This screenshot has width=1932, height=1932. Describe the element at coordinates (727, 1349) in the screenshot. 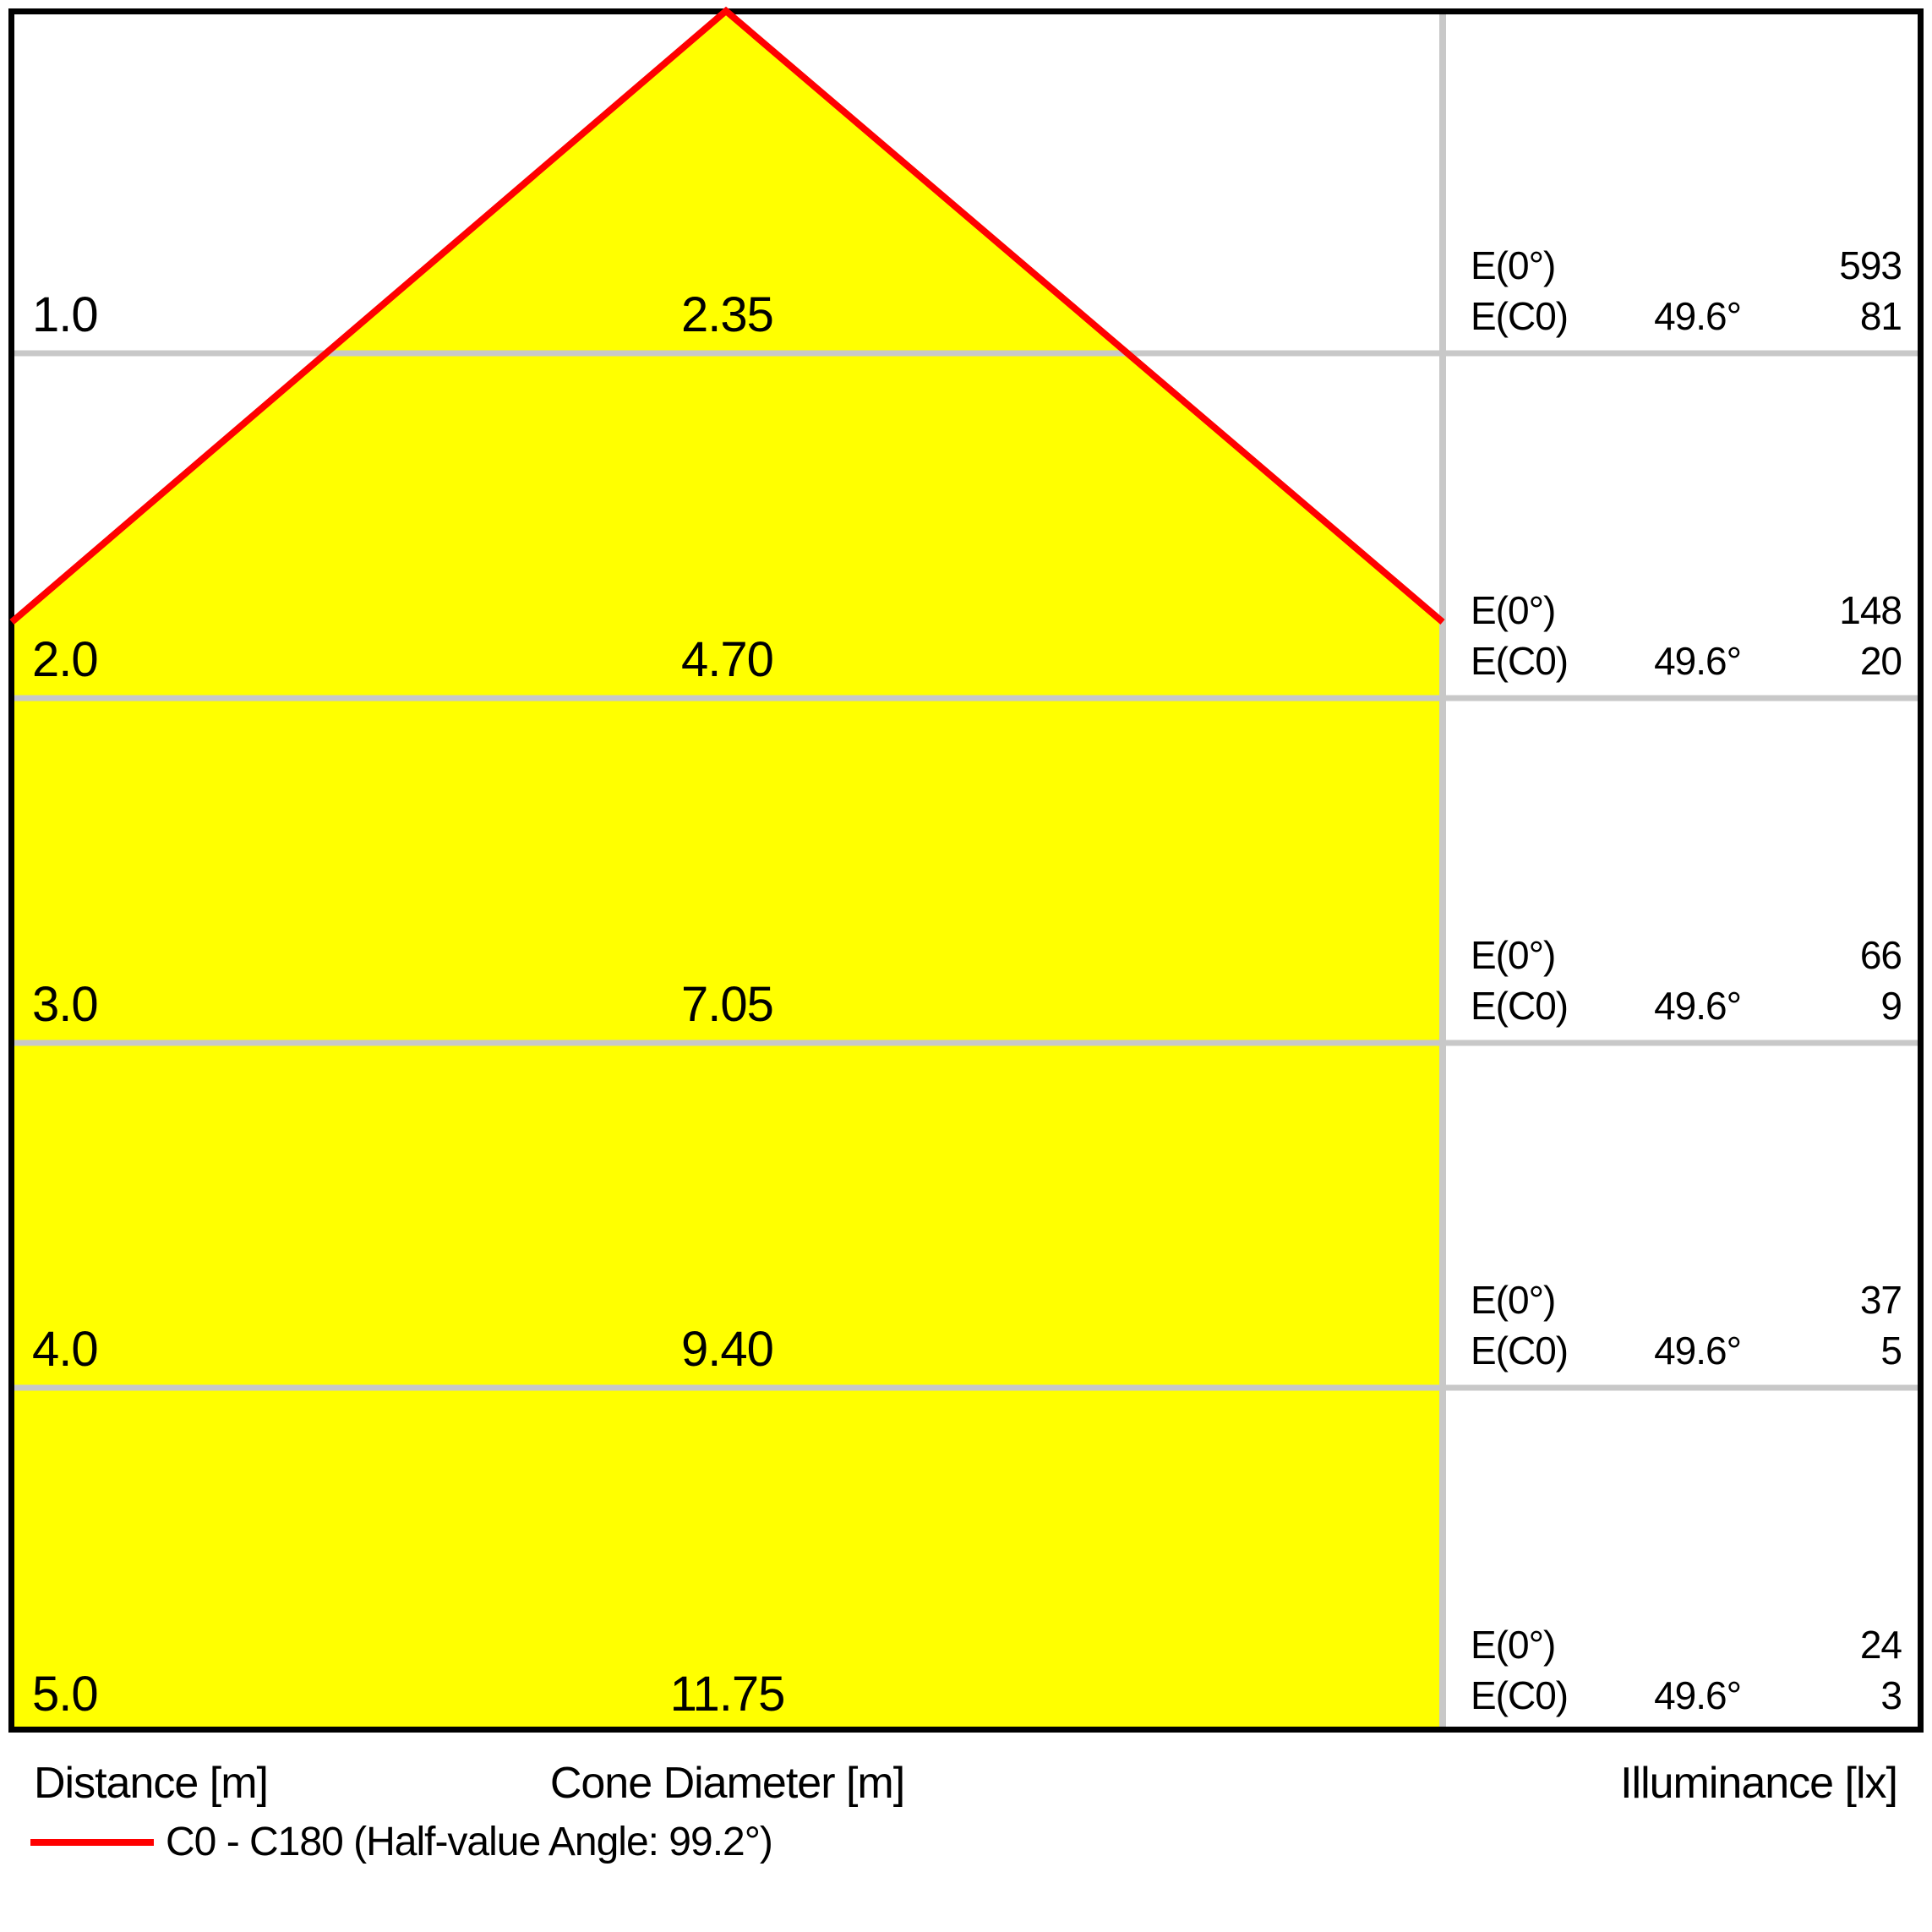

I see `cone-diameter-label: 9.40` at that location.